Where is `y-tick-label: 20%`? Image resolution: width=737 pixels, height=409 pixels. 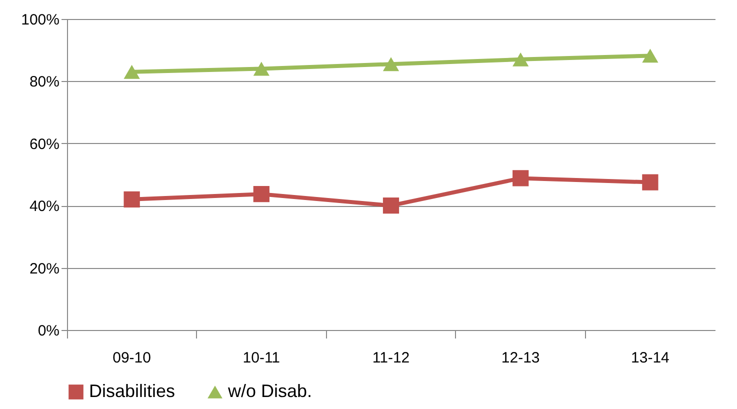
y-tick-label: 20% is located at coordinates (44, 269).